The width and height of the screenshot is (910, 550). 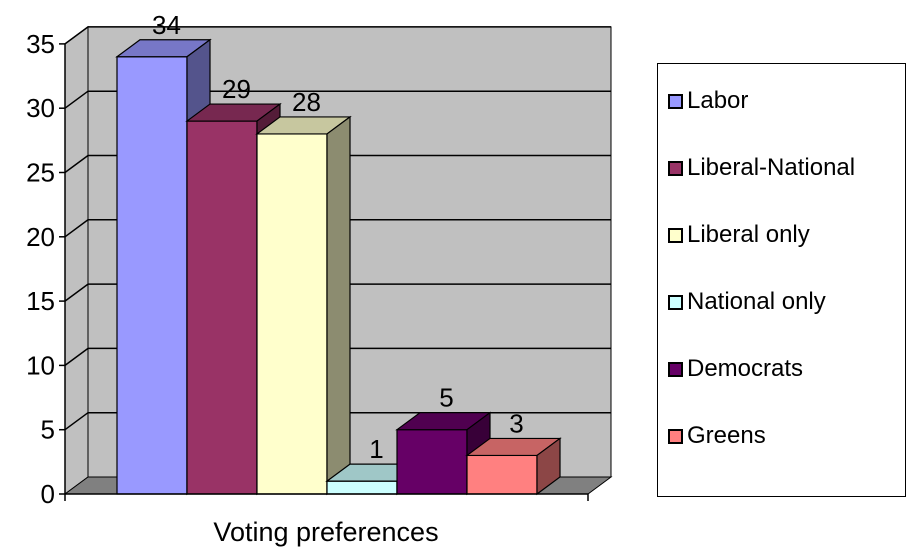 What do you see at coordinates (771, 167) in the screenshot?
I see `legend-label: Liberal-National` at bounding box center [771, 167].